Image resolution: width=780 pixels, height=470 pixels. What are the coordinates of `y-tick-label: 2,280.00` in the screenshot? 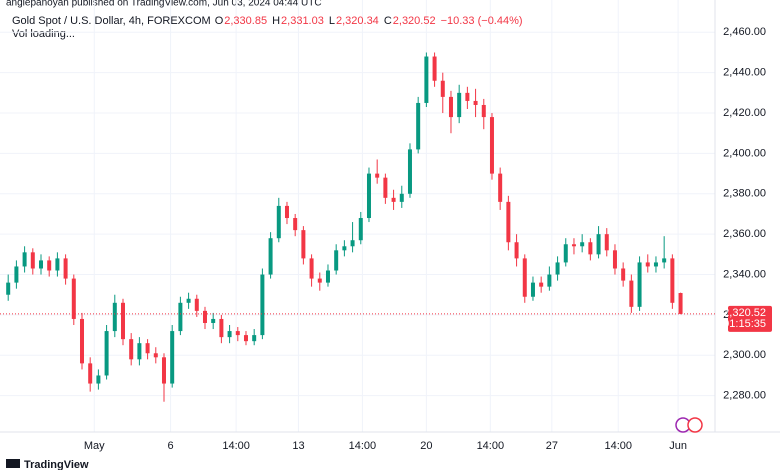 It's located at (744, 396).